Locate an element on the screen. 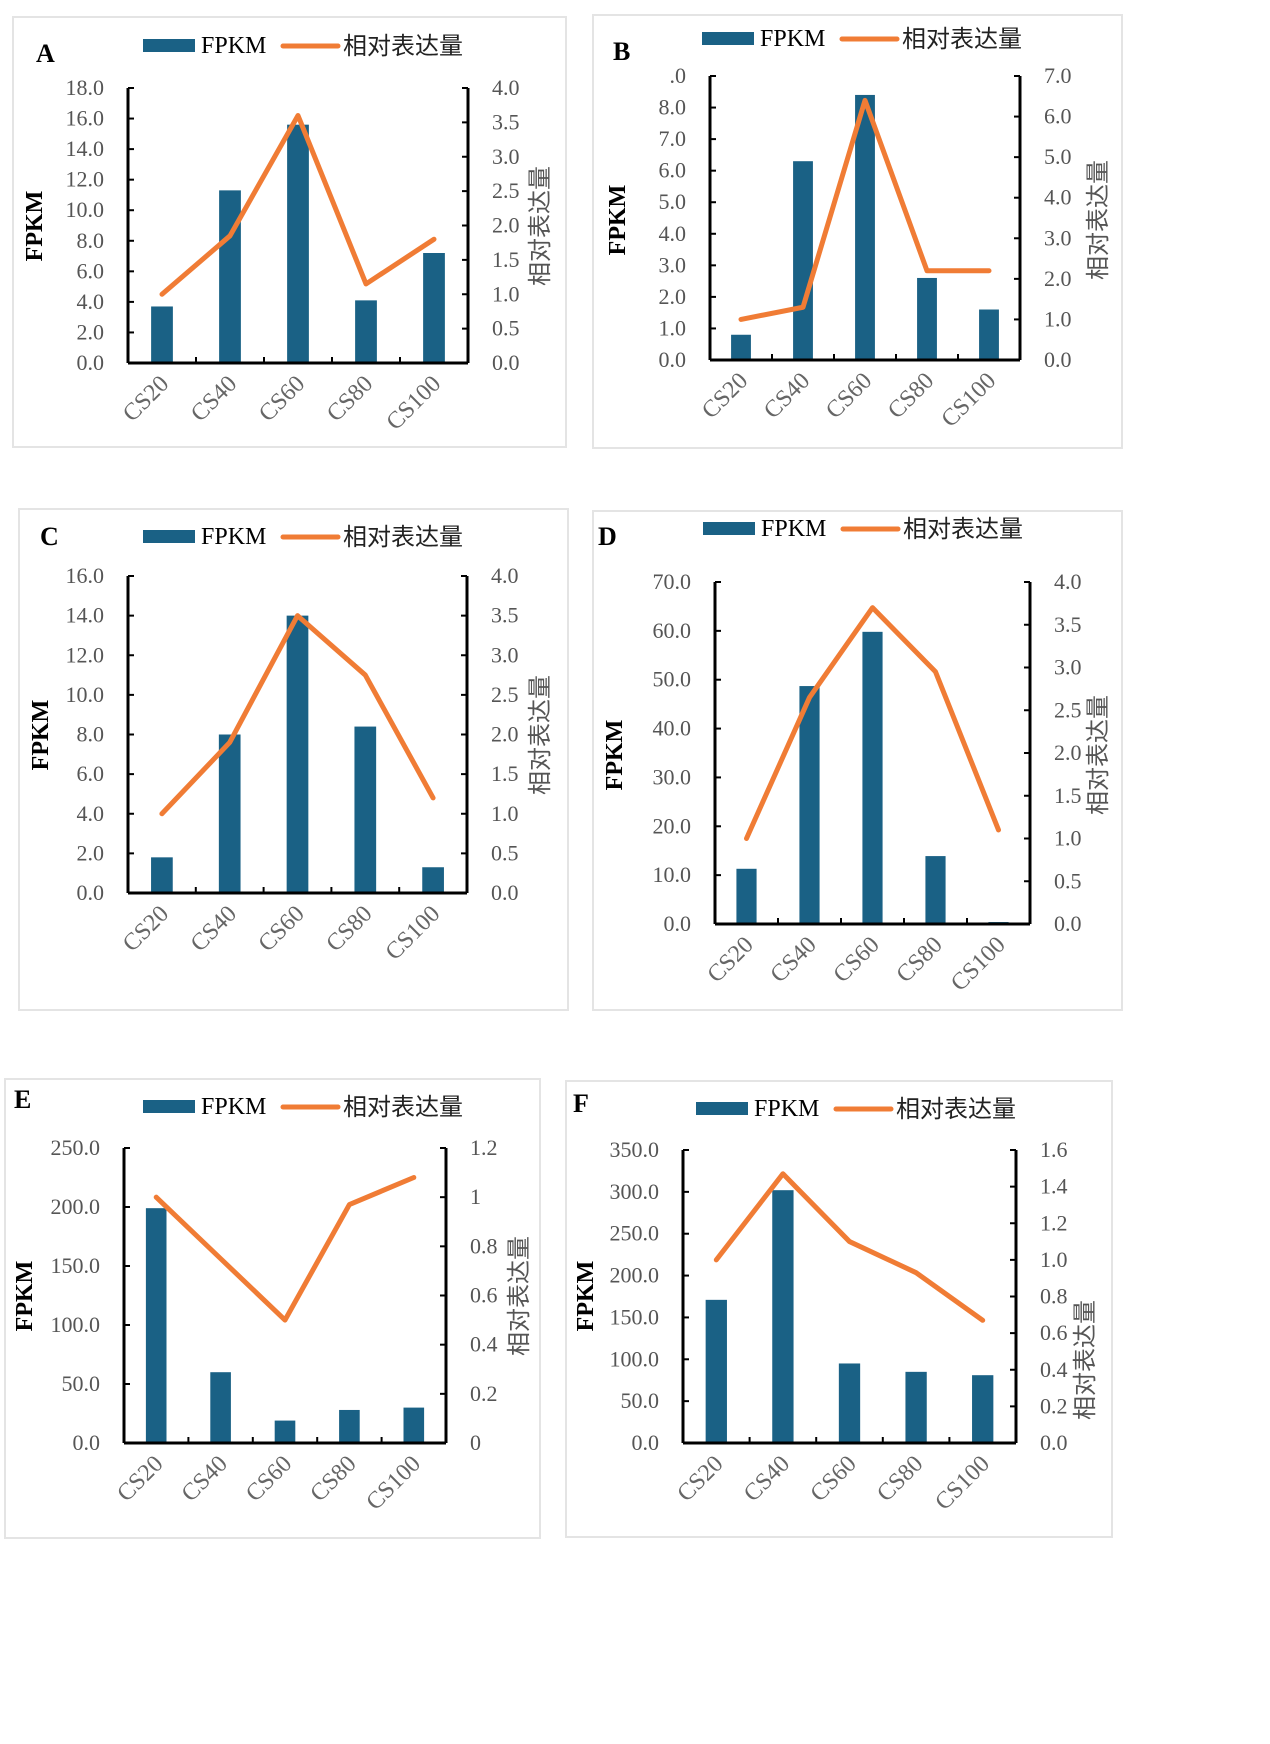  y-tick-label-right-c: 0.5 is located at coordinates (505, 852).